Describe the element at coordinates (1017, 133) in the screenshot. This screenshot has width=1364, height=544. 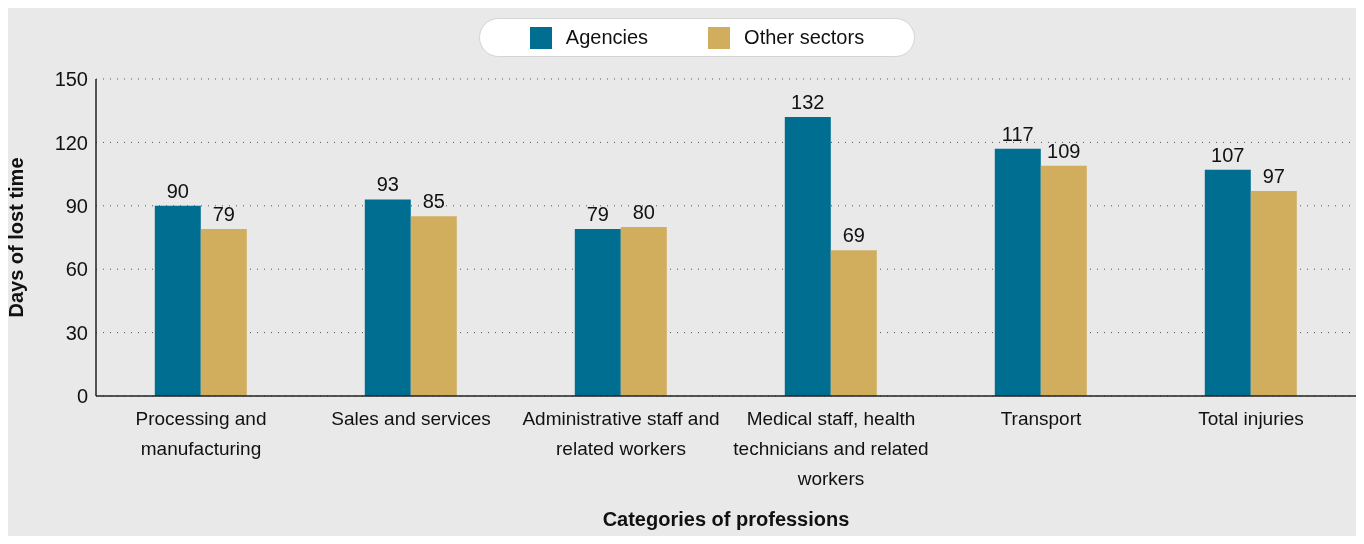
I see `data-label: 117` at that location.